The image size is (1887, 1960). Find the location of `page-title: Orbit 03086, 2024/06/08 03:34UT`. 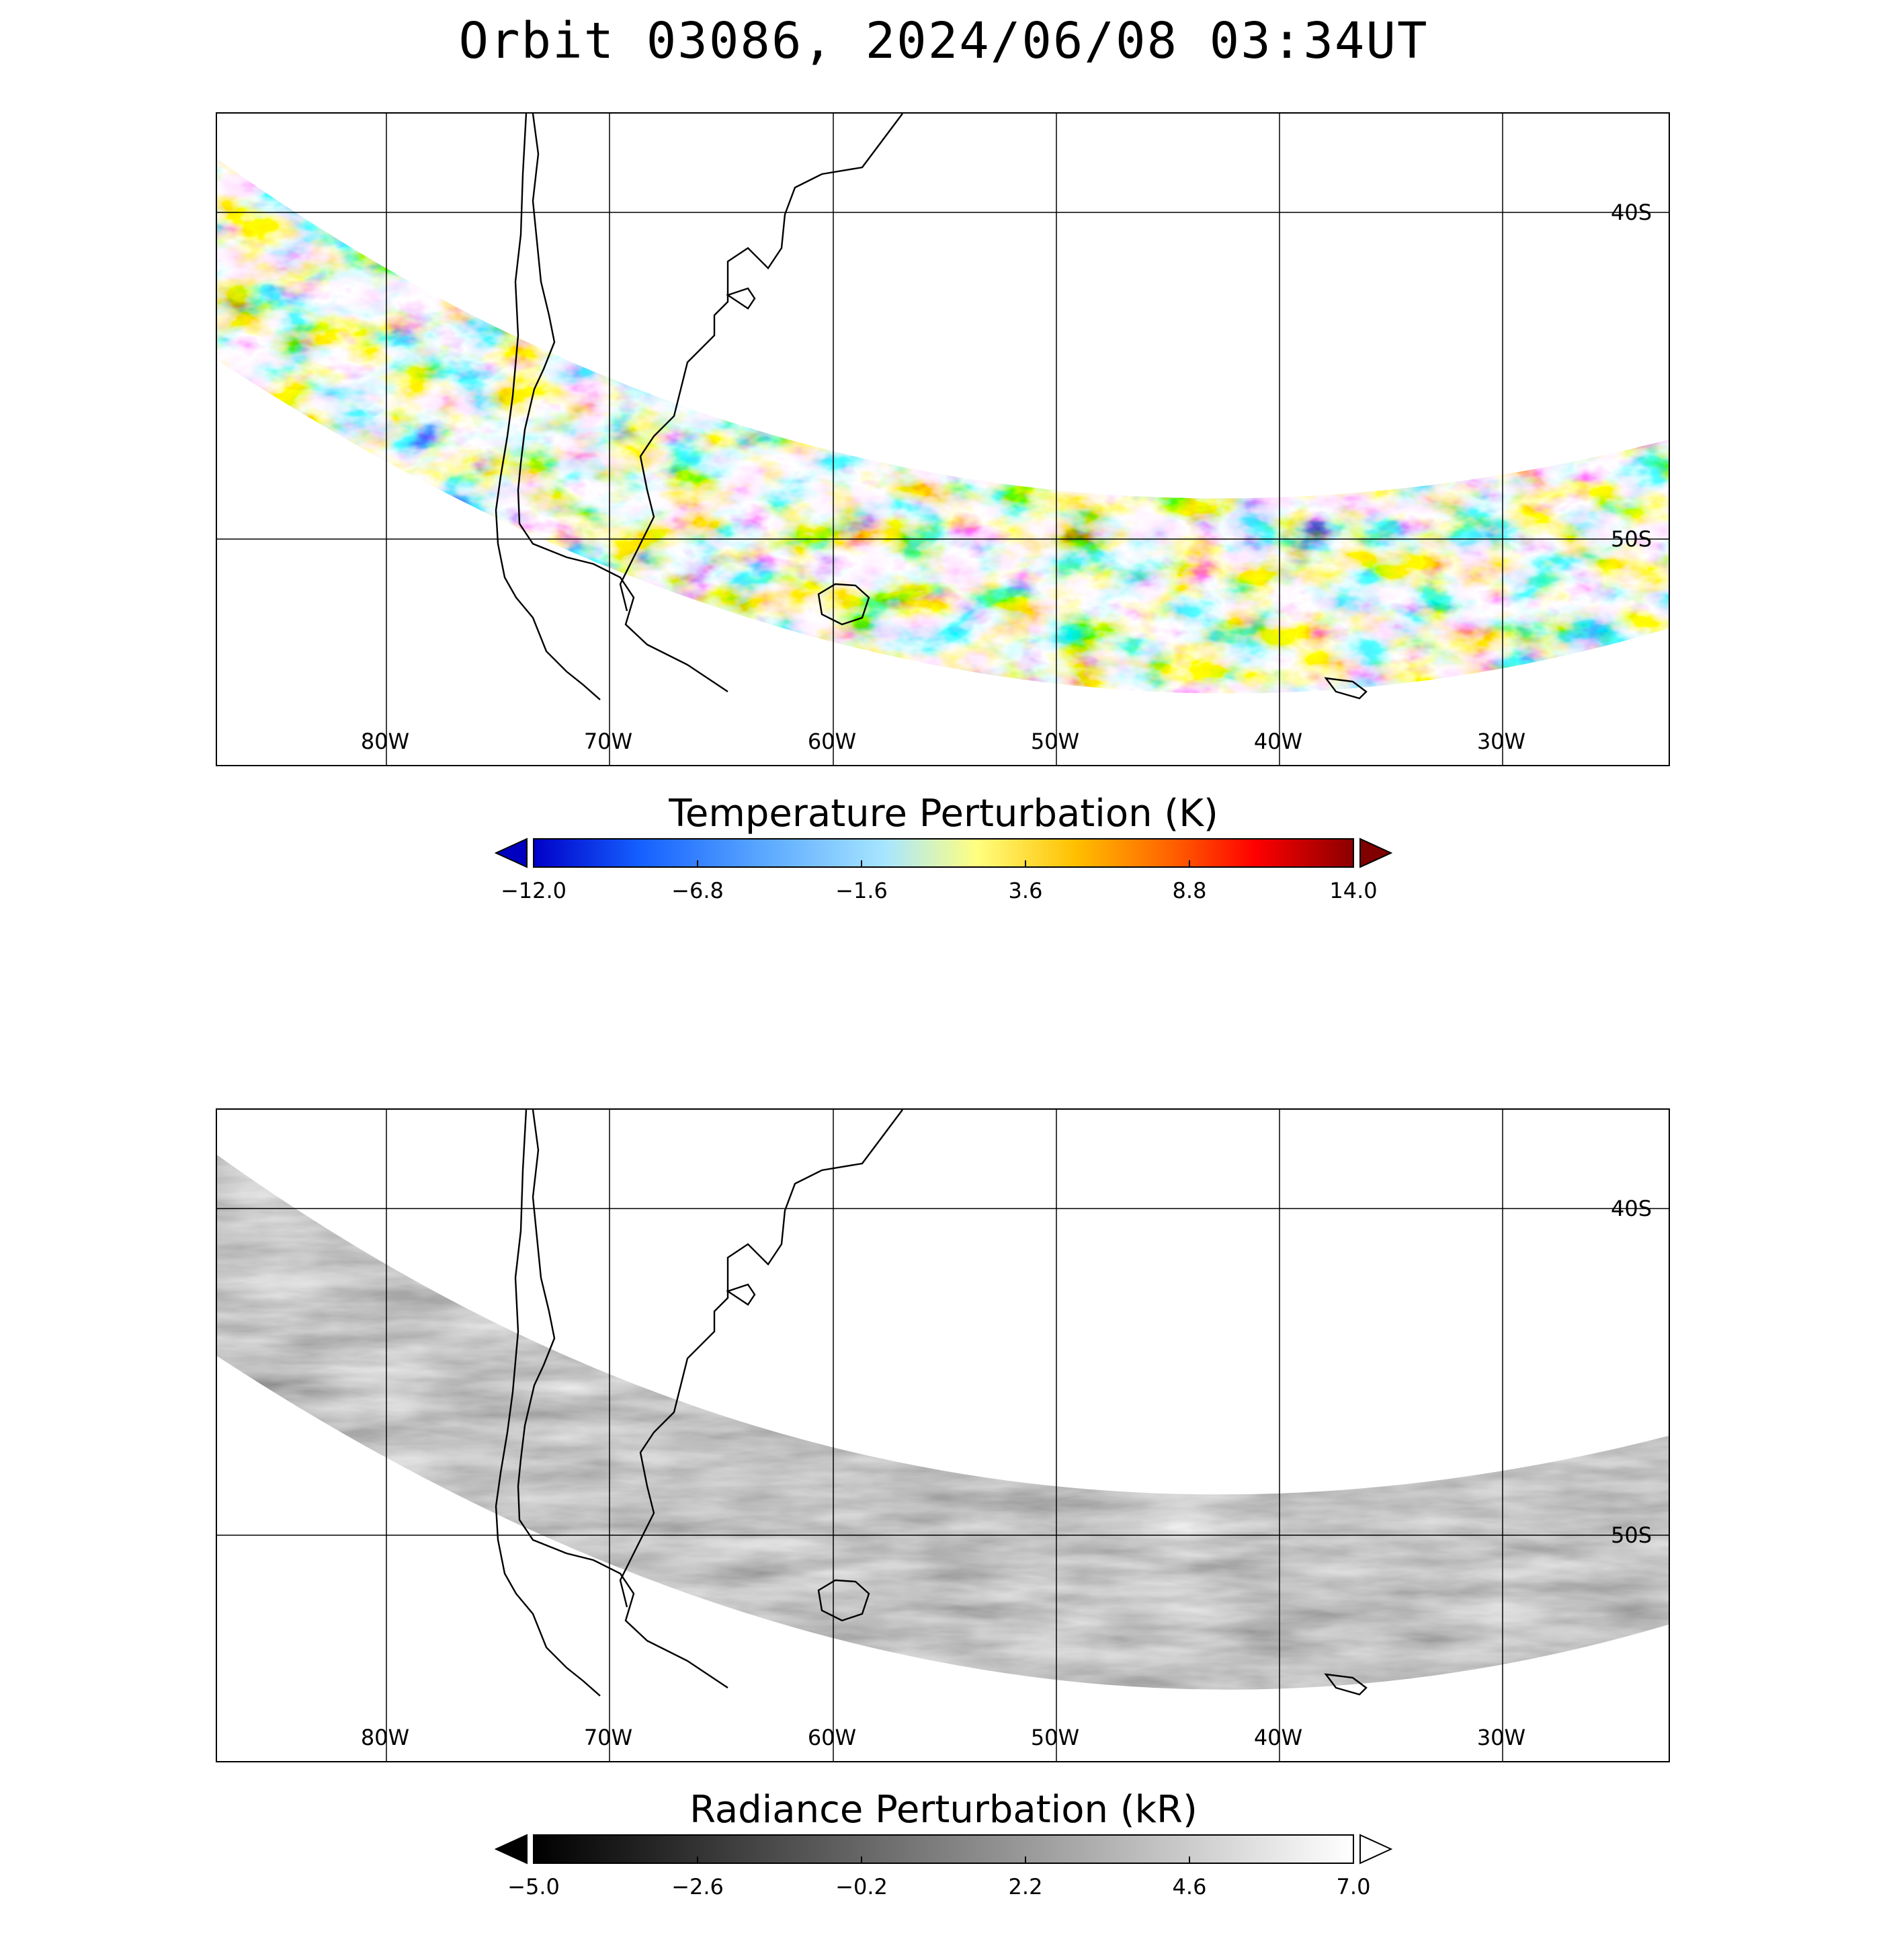

page-title: Orbit 03086, 2024/06/08 03:34UT is located at coordinates (944, 41).